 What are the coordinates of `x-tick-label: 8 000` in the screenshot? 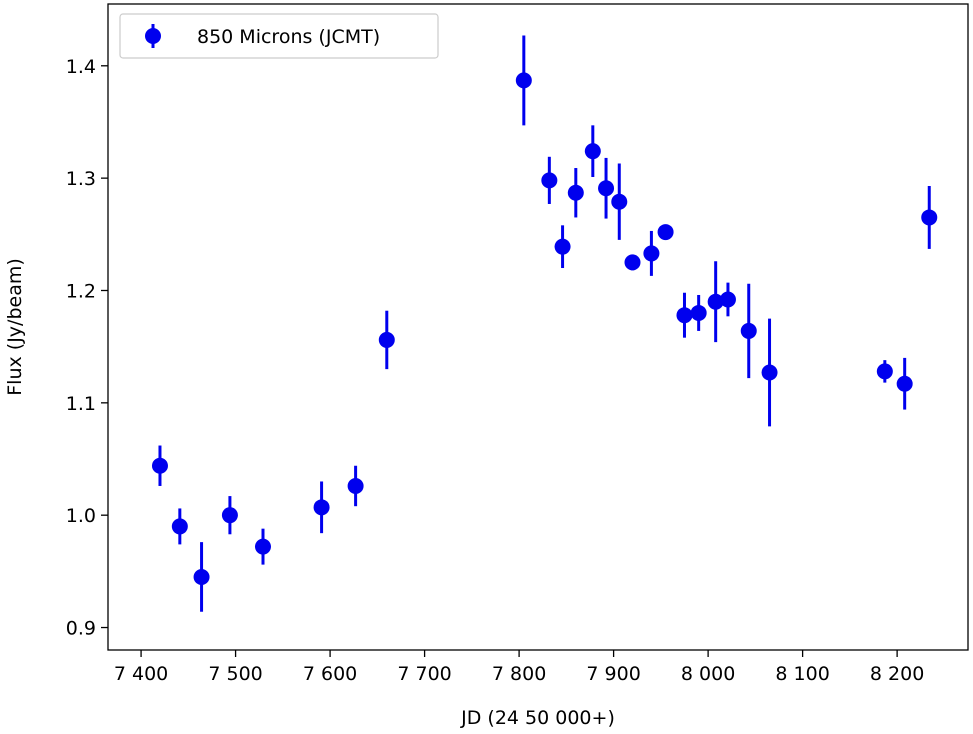 It's located at (708, 674).